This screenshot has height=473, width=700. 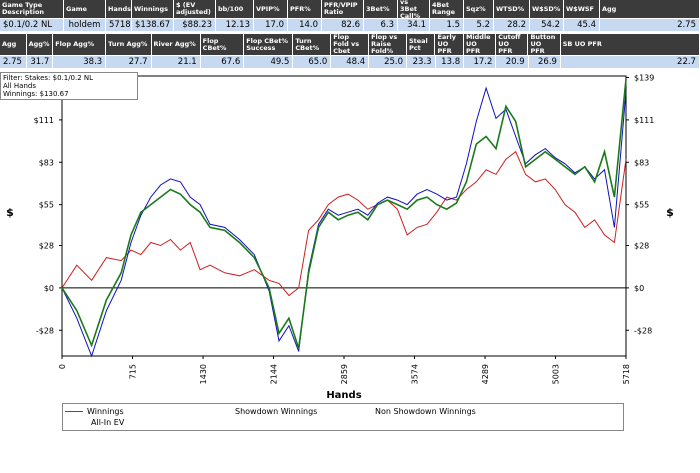 What do you see at coordinates (40, 45) in the screenshot?
I see `stat-header-1: Agg%` at bounding box center [40, 45].